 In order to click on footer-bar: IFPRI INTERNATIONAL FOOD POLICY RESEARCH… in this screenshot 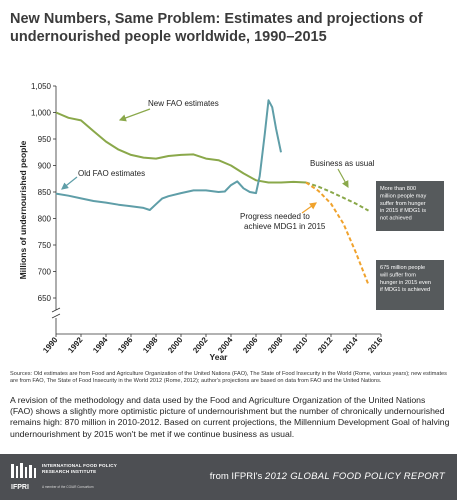, I will do `click(228, 477)`.